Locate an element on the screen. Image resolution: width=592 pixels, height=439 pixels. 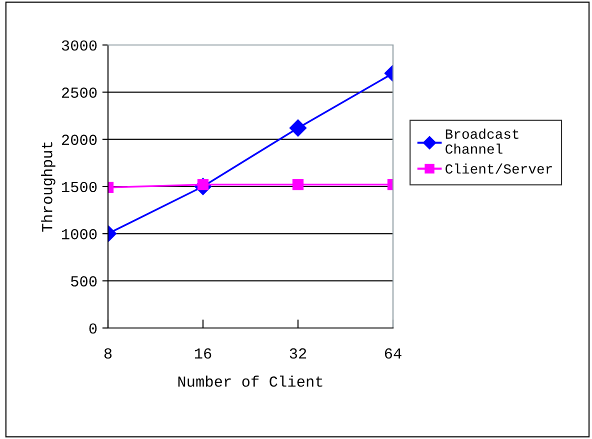
y-axis-title: Throughput is located at coordinates (48, 187).